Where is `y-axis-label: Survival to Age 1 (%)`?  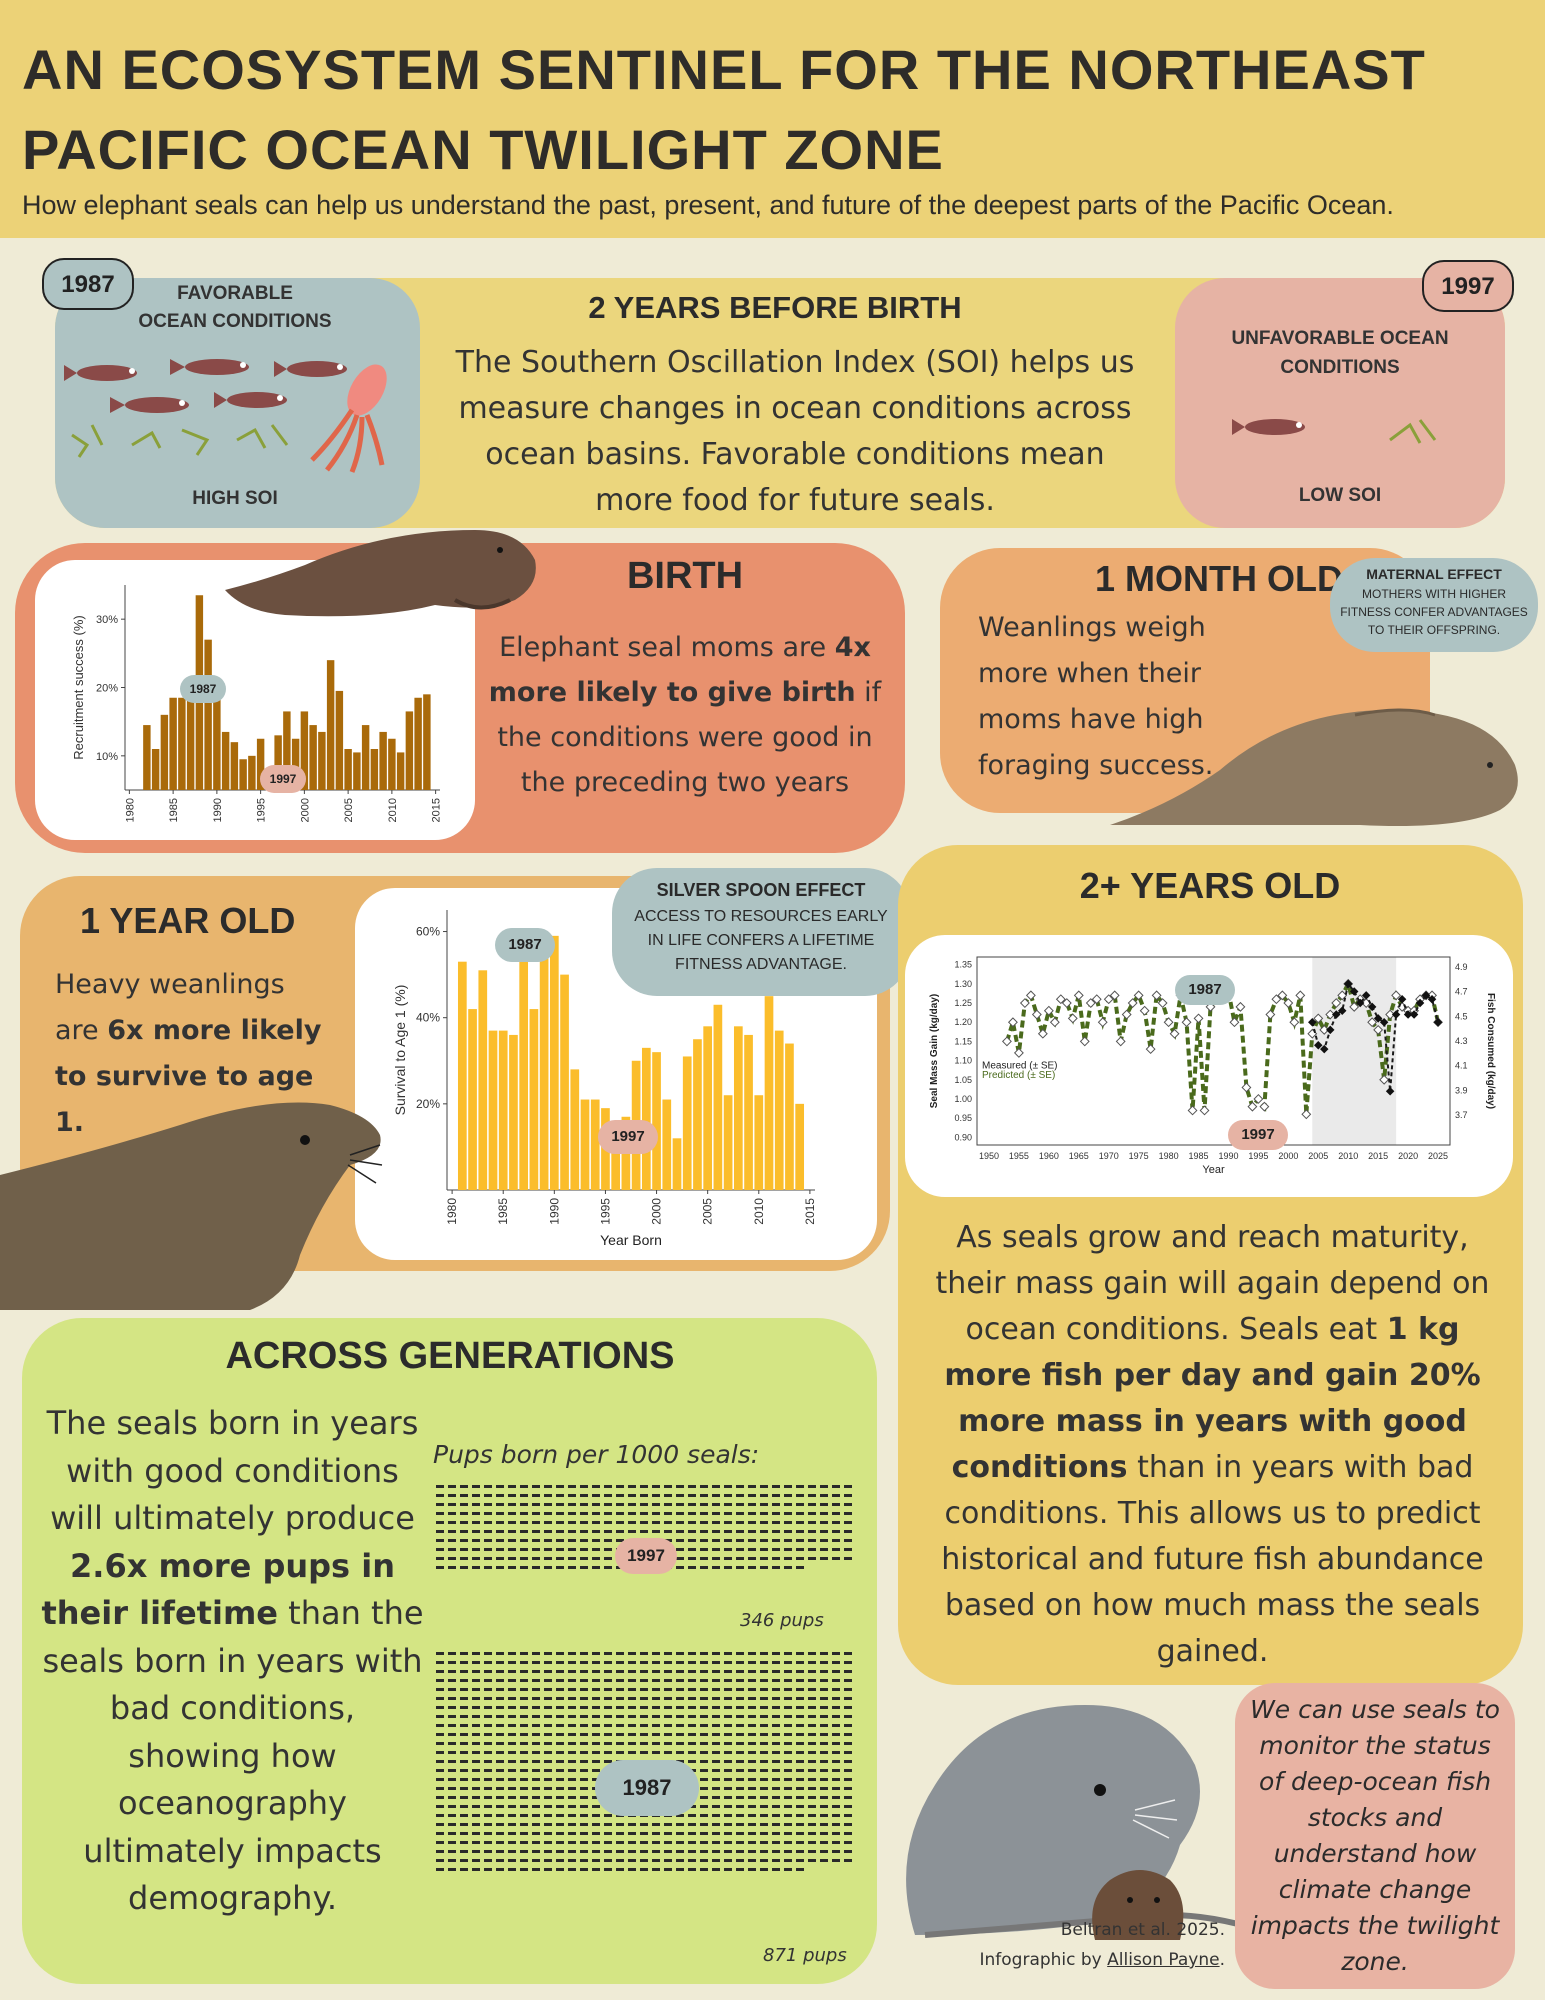
y-axis-label: Survival to Age 1 (%) is located at coordinates (400, 1050).